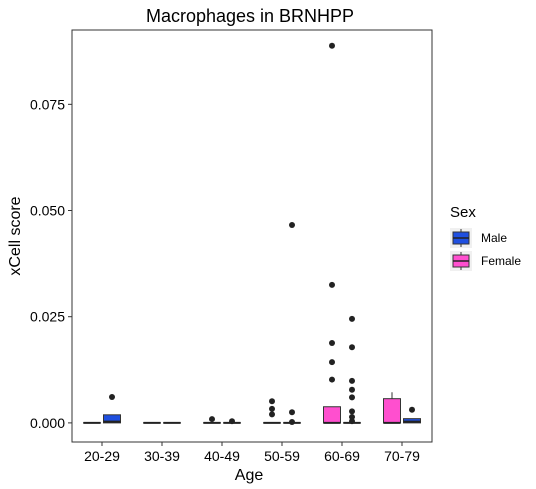 Image resolution: width=536 pixels, height=489 pixels. Describe the element at coordinates (47, 104) in the screenshot. I see `y-tick-label: 0.075` at that location.